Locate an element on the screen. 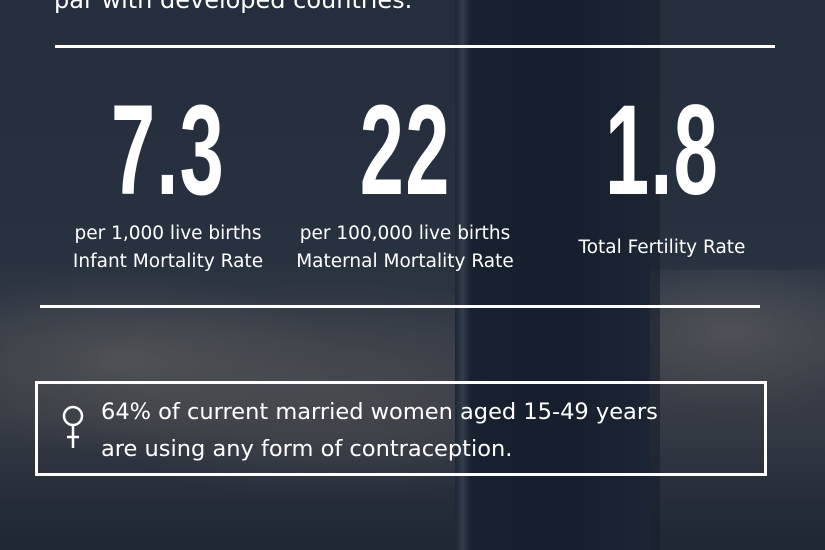  female-symbol-icon is located at coordinates (73, 426).